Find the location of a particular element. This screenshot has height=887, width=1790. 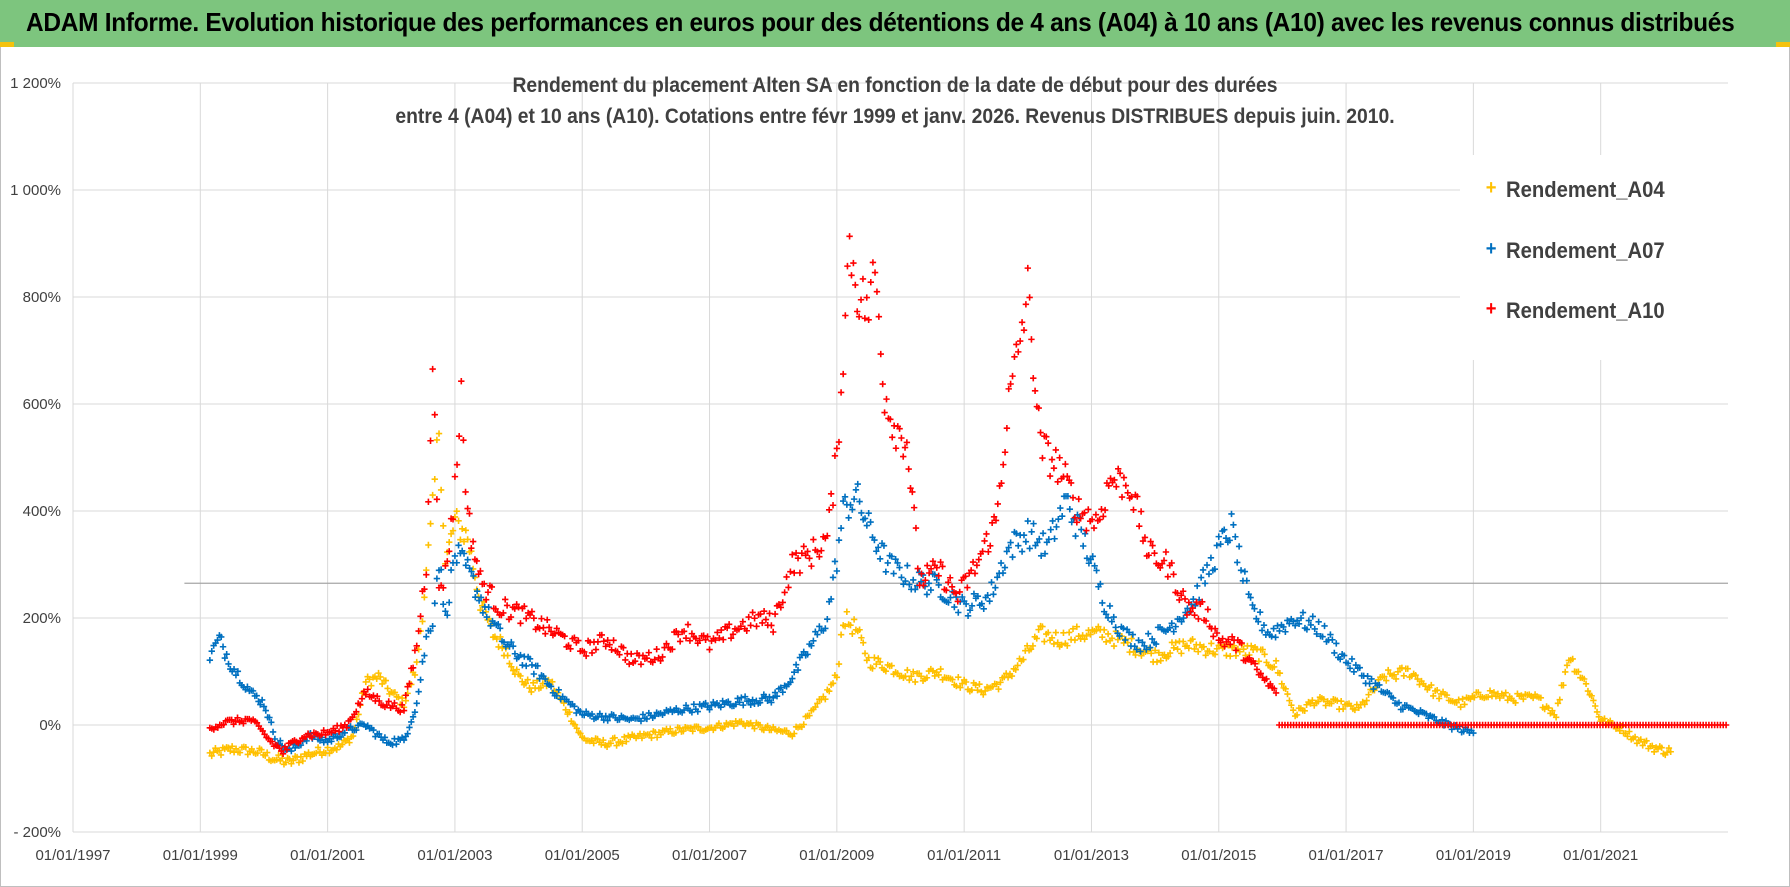

x-tick-label: 01/01/2021 is located at coordinates (1600, 855).